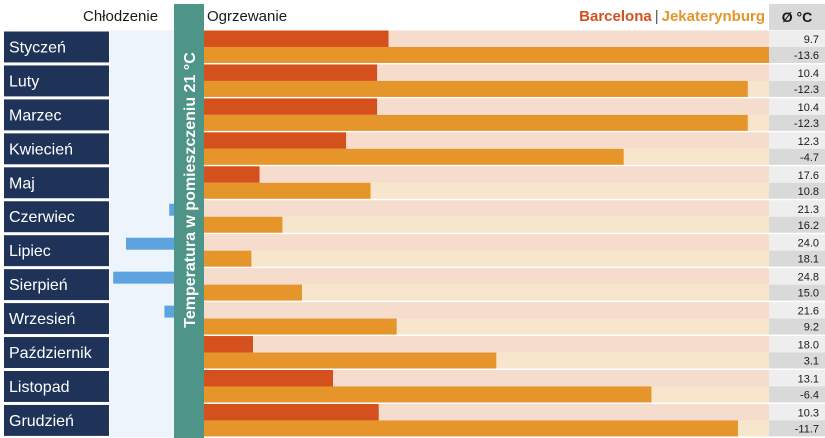 Image resolution: width=825 pixels, height=438 pixels. Describe the element at coordinates (808, 294) in the screenshot. I see `avg-value-jekaterynburg-sierpien: 15.0` at that location.